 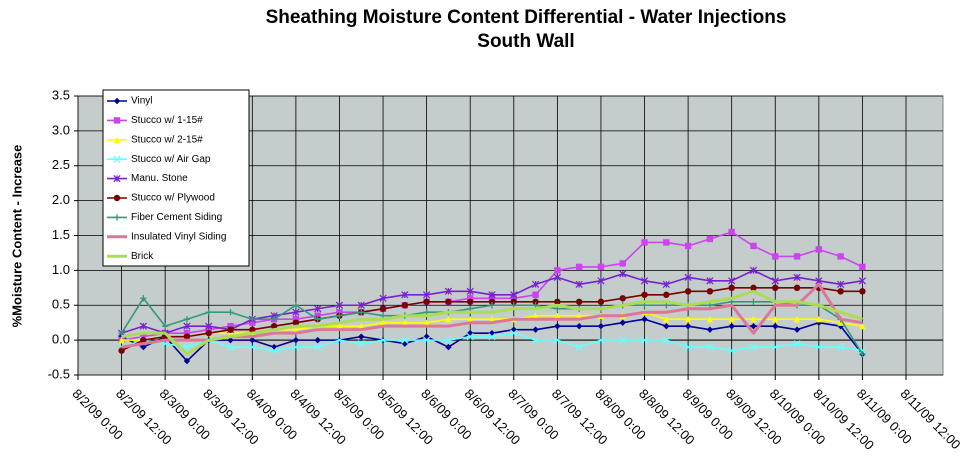 I want to click on legend-label: Insulated Vinyl Siding, so click(x=178, y=236).